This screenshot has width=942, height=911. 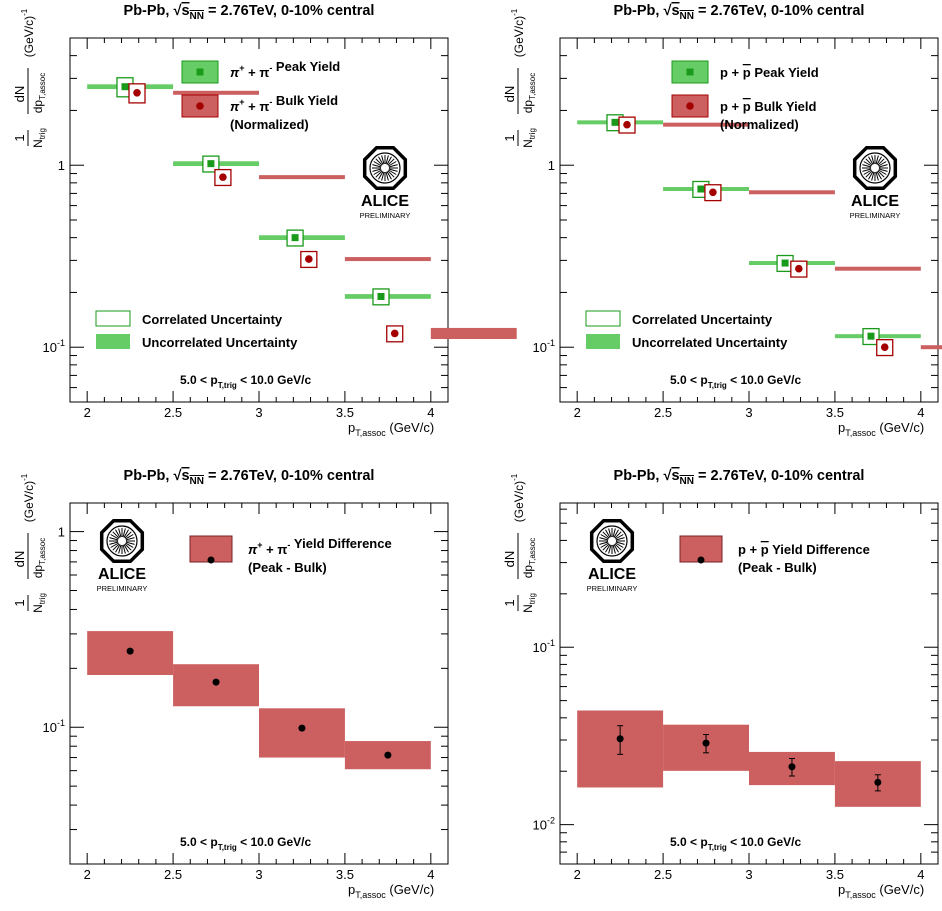 I want to click on logo-name: ALICE, so click(x=385, y=201).